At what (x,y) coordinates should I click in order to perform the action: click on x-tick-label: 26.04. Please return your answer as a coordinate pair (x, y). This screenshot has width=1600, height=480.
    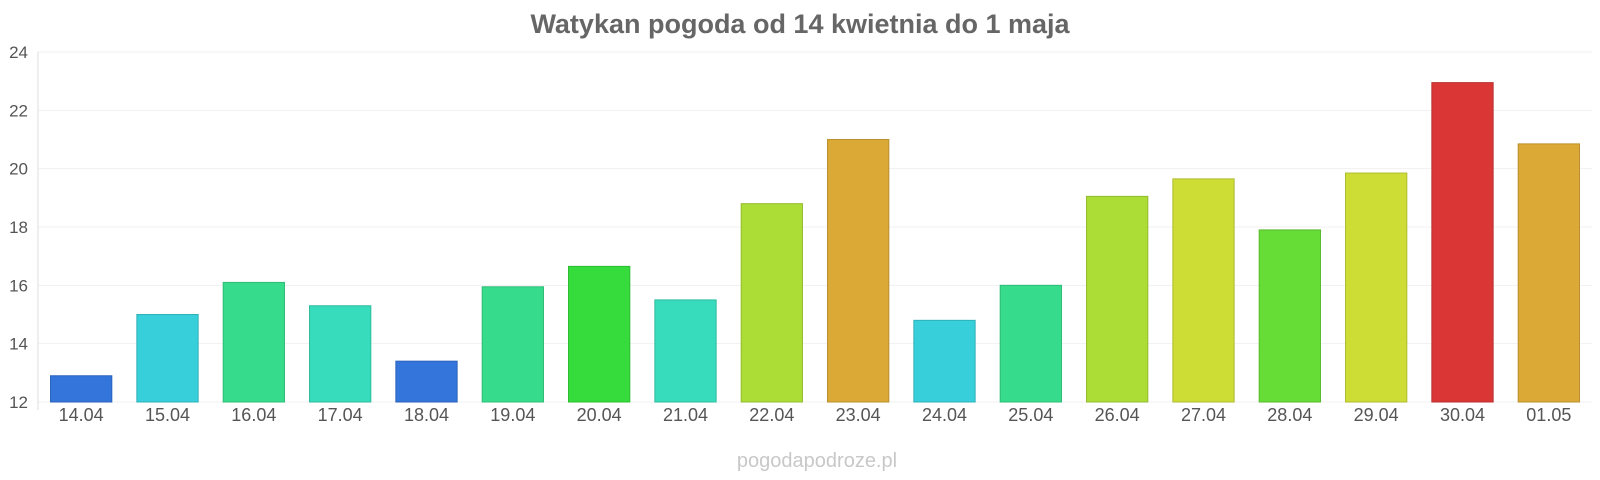
    Looking at the image, I should click on (1117, 415).